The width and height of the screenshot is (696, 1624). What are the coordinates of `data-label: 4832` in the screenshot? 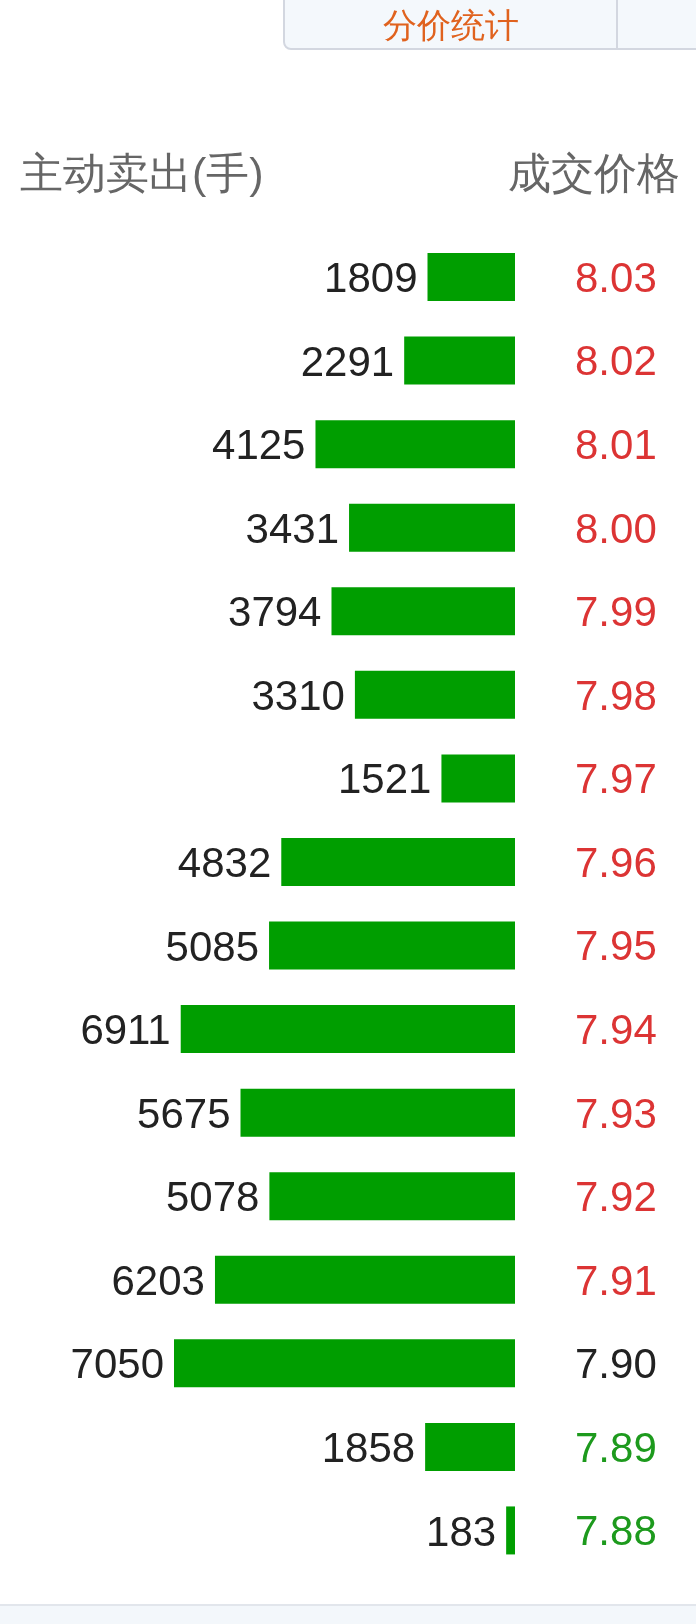 It's located at (224, 863).